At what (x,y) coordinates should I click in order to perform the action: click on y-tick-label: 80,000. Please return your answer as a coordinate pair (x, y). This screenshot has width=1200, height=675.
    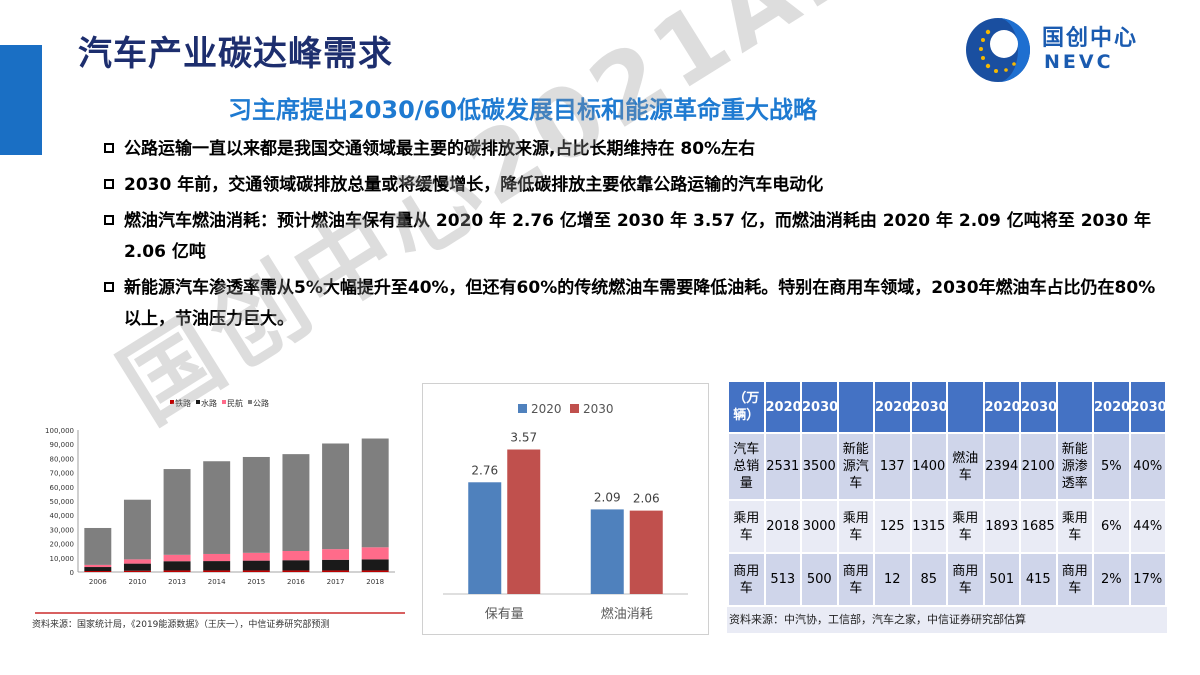
    Looking at the image, I should click on (62, 459).